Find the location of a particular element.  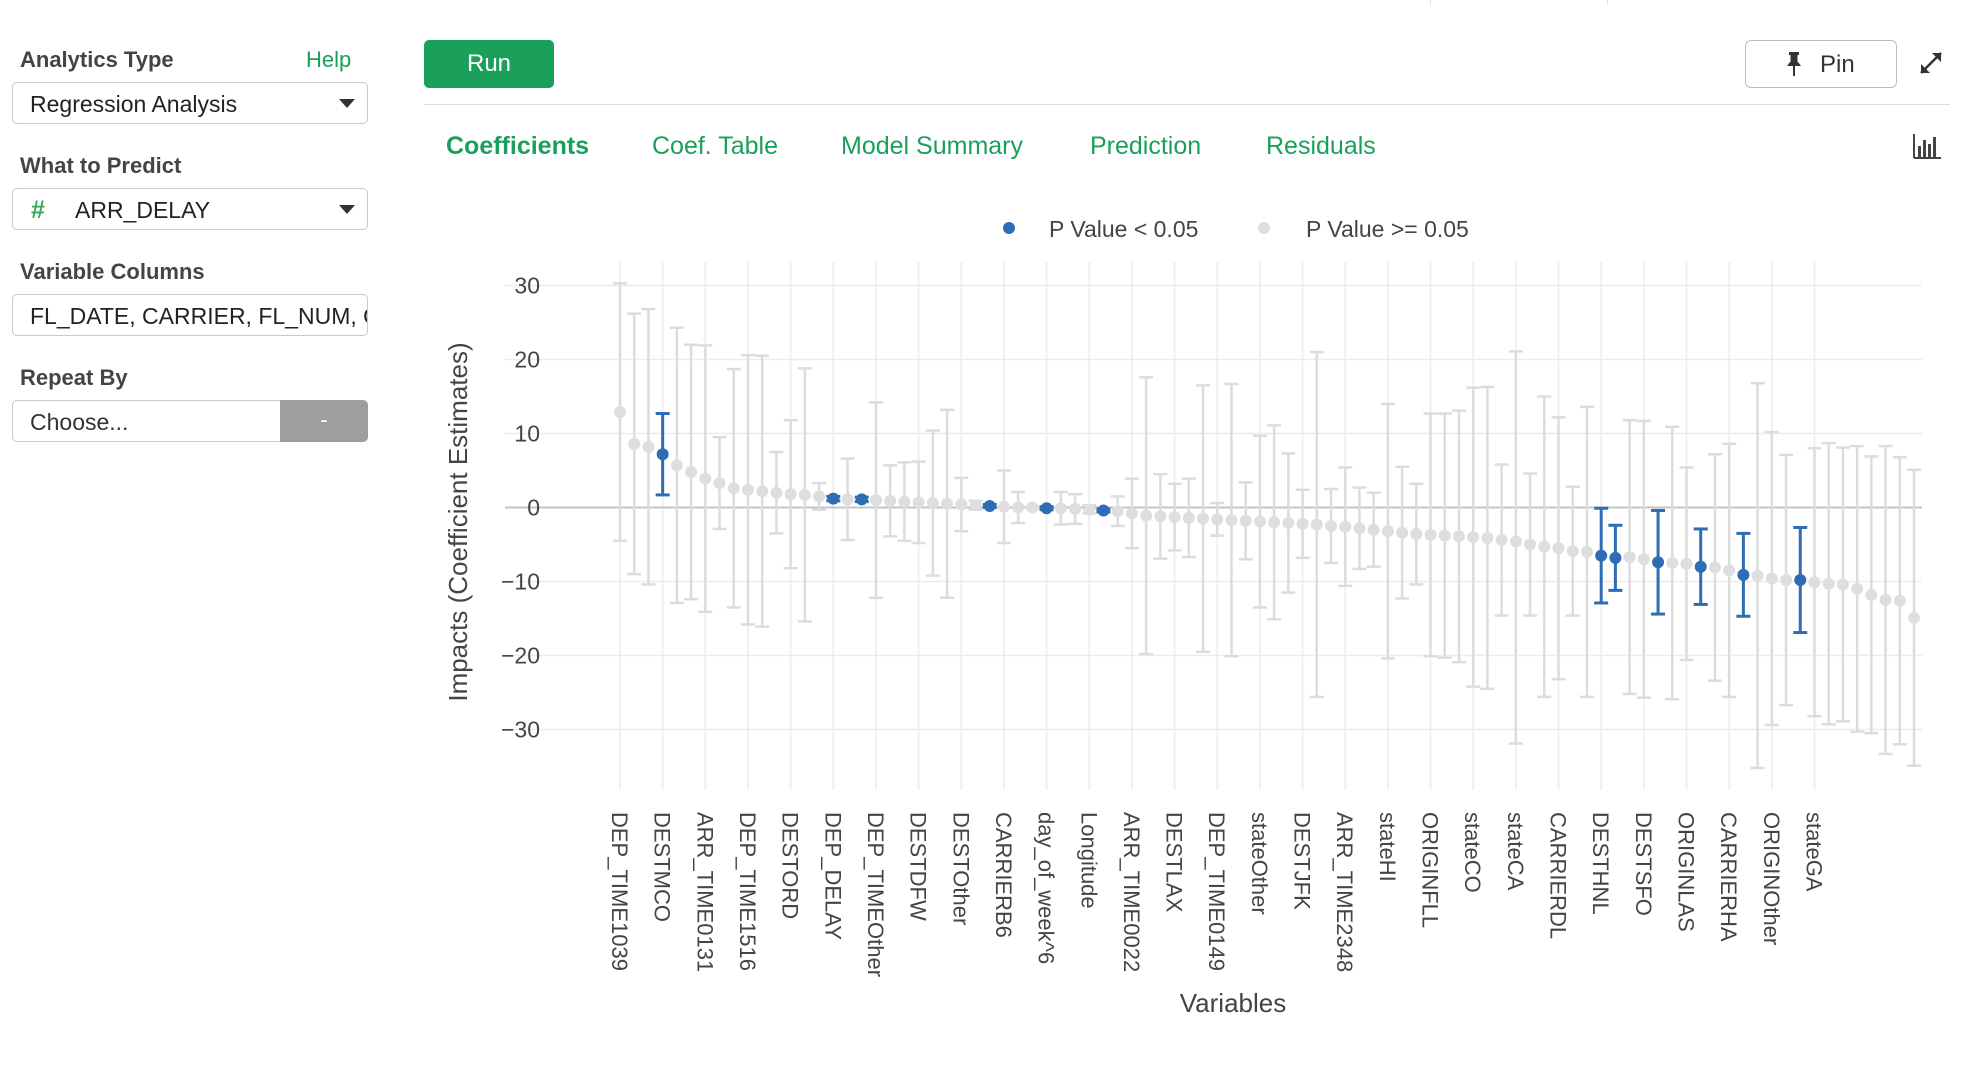

legend-significant-marker is located at coordinates (1009, 228).